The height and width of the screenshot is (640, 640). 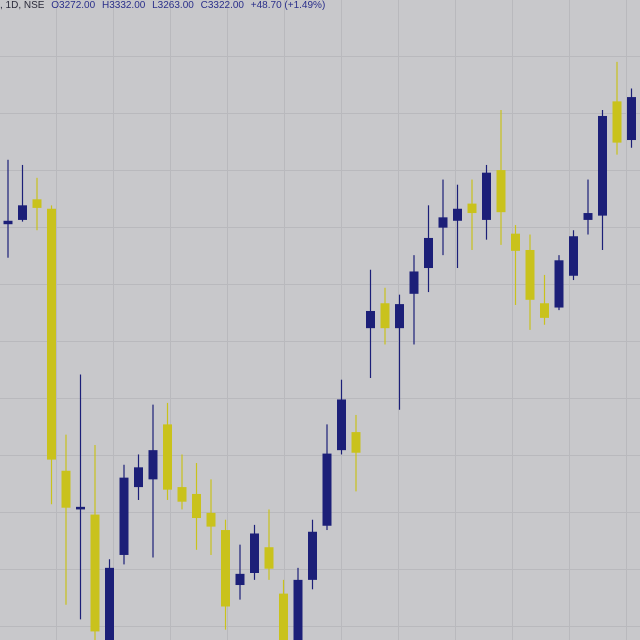 What do you see at coordinates (73, 5) in the screenshot?
I see `legend-open: O3272.00` at bounding box center [73, 5].